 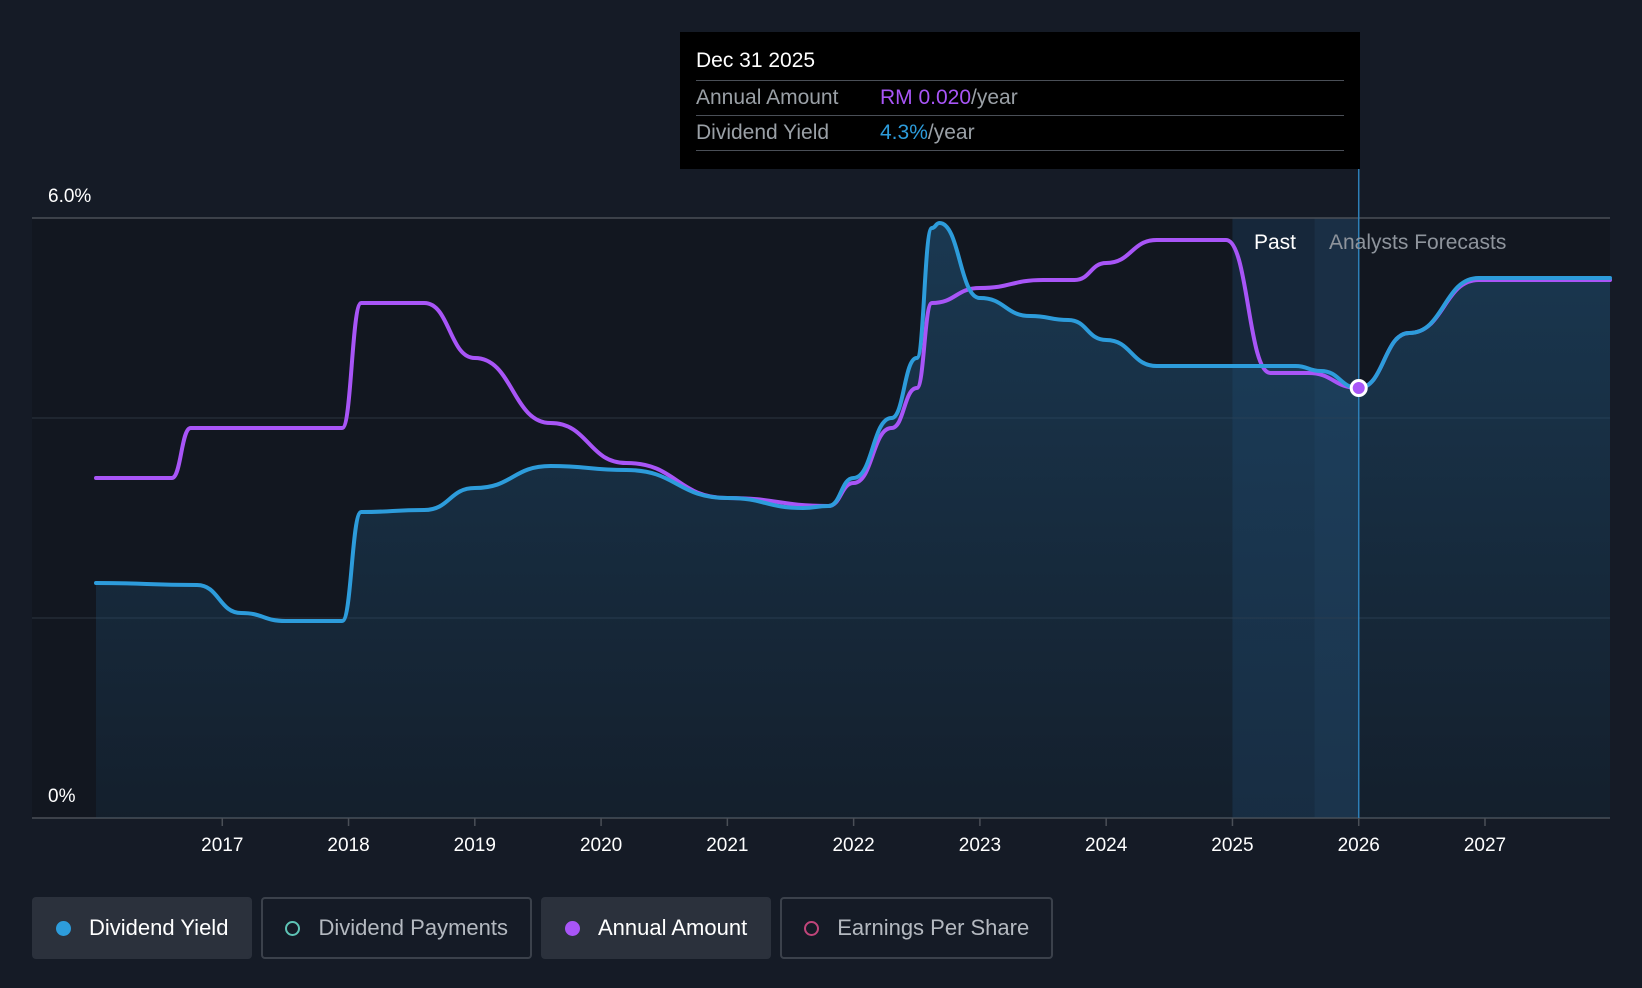 I want to click on x-tick-label: 2026, so click(x=1359, y=845).